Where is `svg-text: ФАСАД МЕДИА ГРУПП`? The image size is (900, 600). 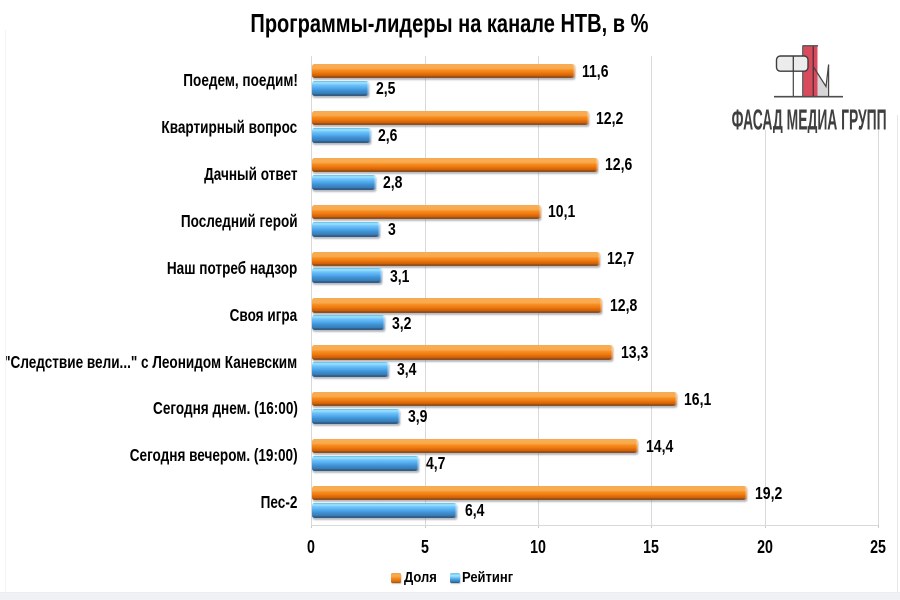 svg-text: ФАСАД МЕДИА ГРУПП is located at coordinates (809, 118).